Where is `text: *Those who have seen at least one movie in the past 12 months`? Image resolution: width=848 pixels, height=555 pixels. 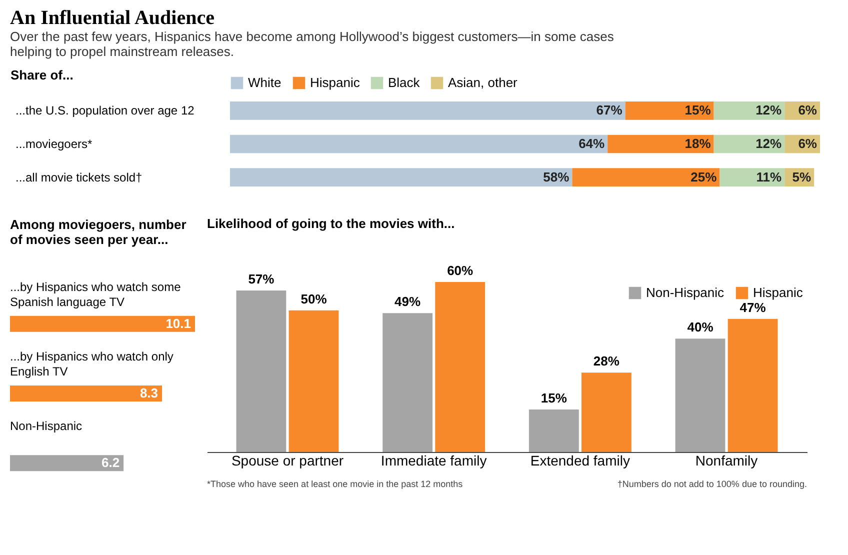 text: *Those who have seen at least one movie in the past 12 months is located at coordinates (335, 484).